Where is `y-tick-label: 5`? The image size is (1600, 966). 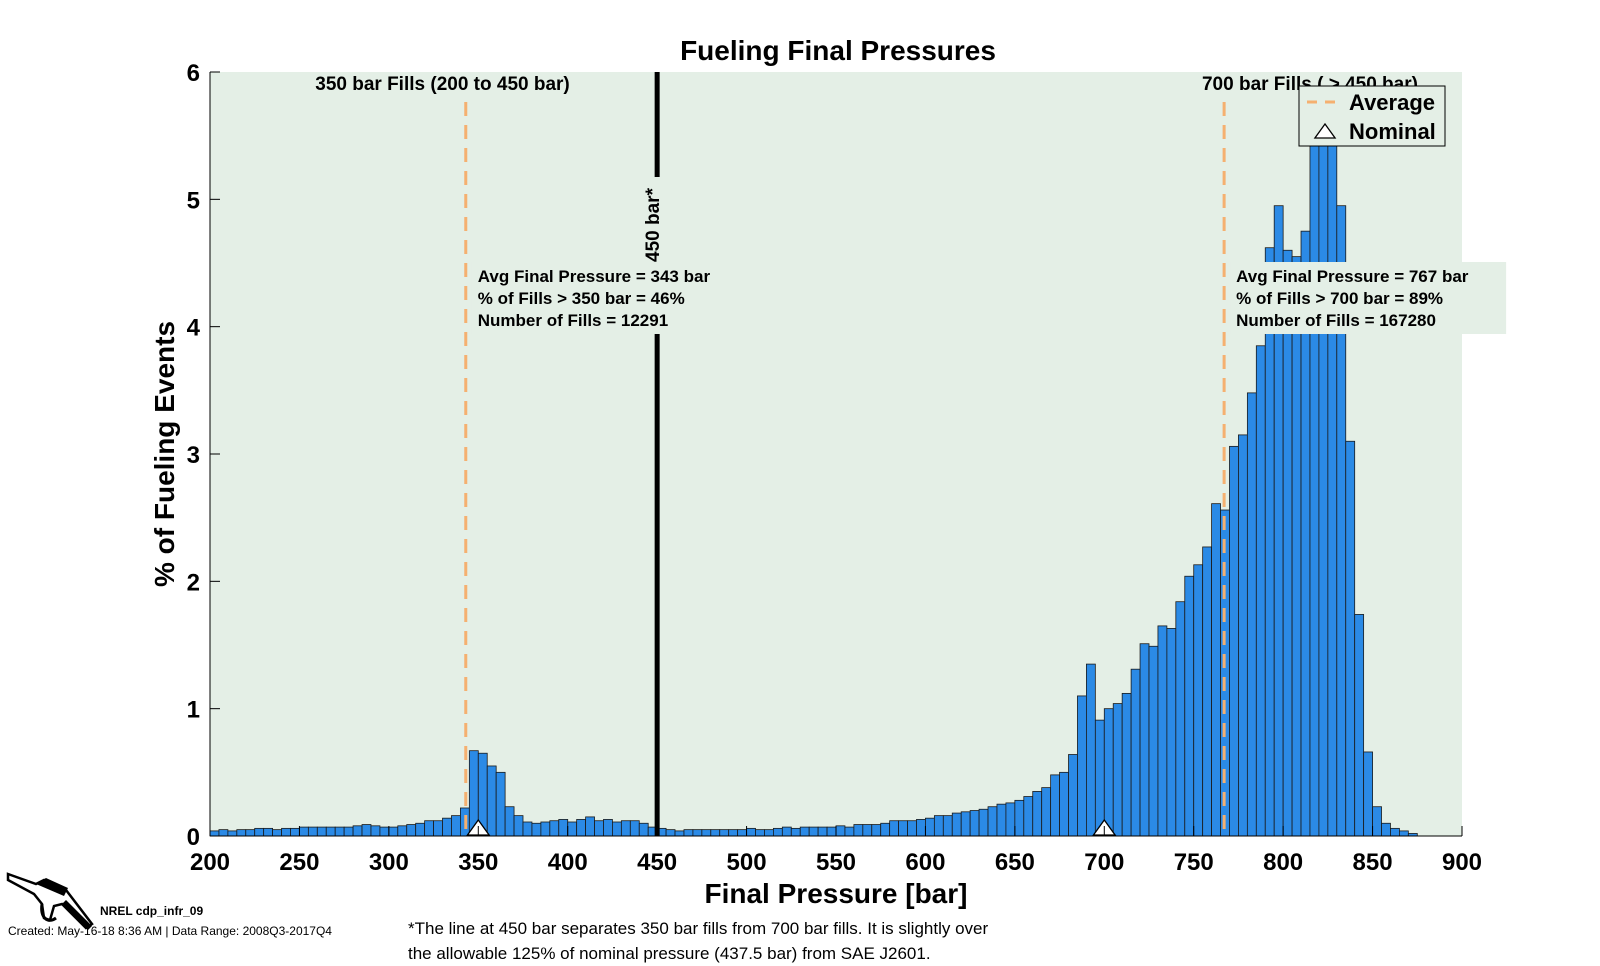
y-tick-label: 5 is located at coordinates (193, 200).